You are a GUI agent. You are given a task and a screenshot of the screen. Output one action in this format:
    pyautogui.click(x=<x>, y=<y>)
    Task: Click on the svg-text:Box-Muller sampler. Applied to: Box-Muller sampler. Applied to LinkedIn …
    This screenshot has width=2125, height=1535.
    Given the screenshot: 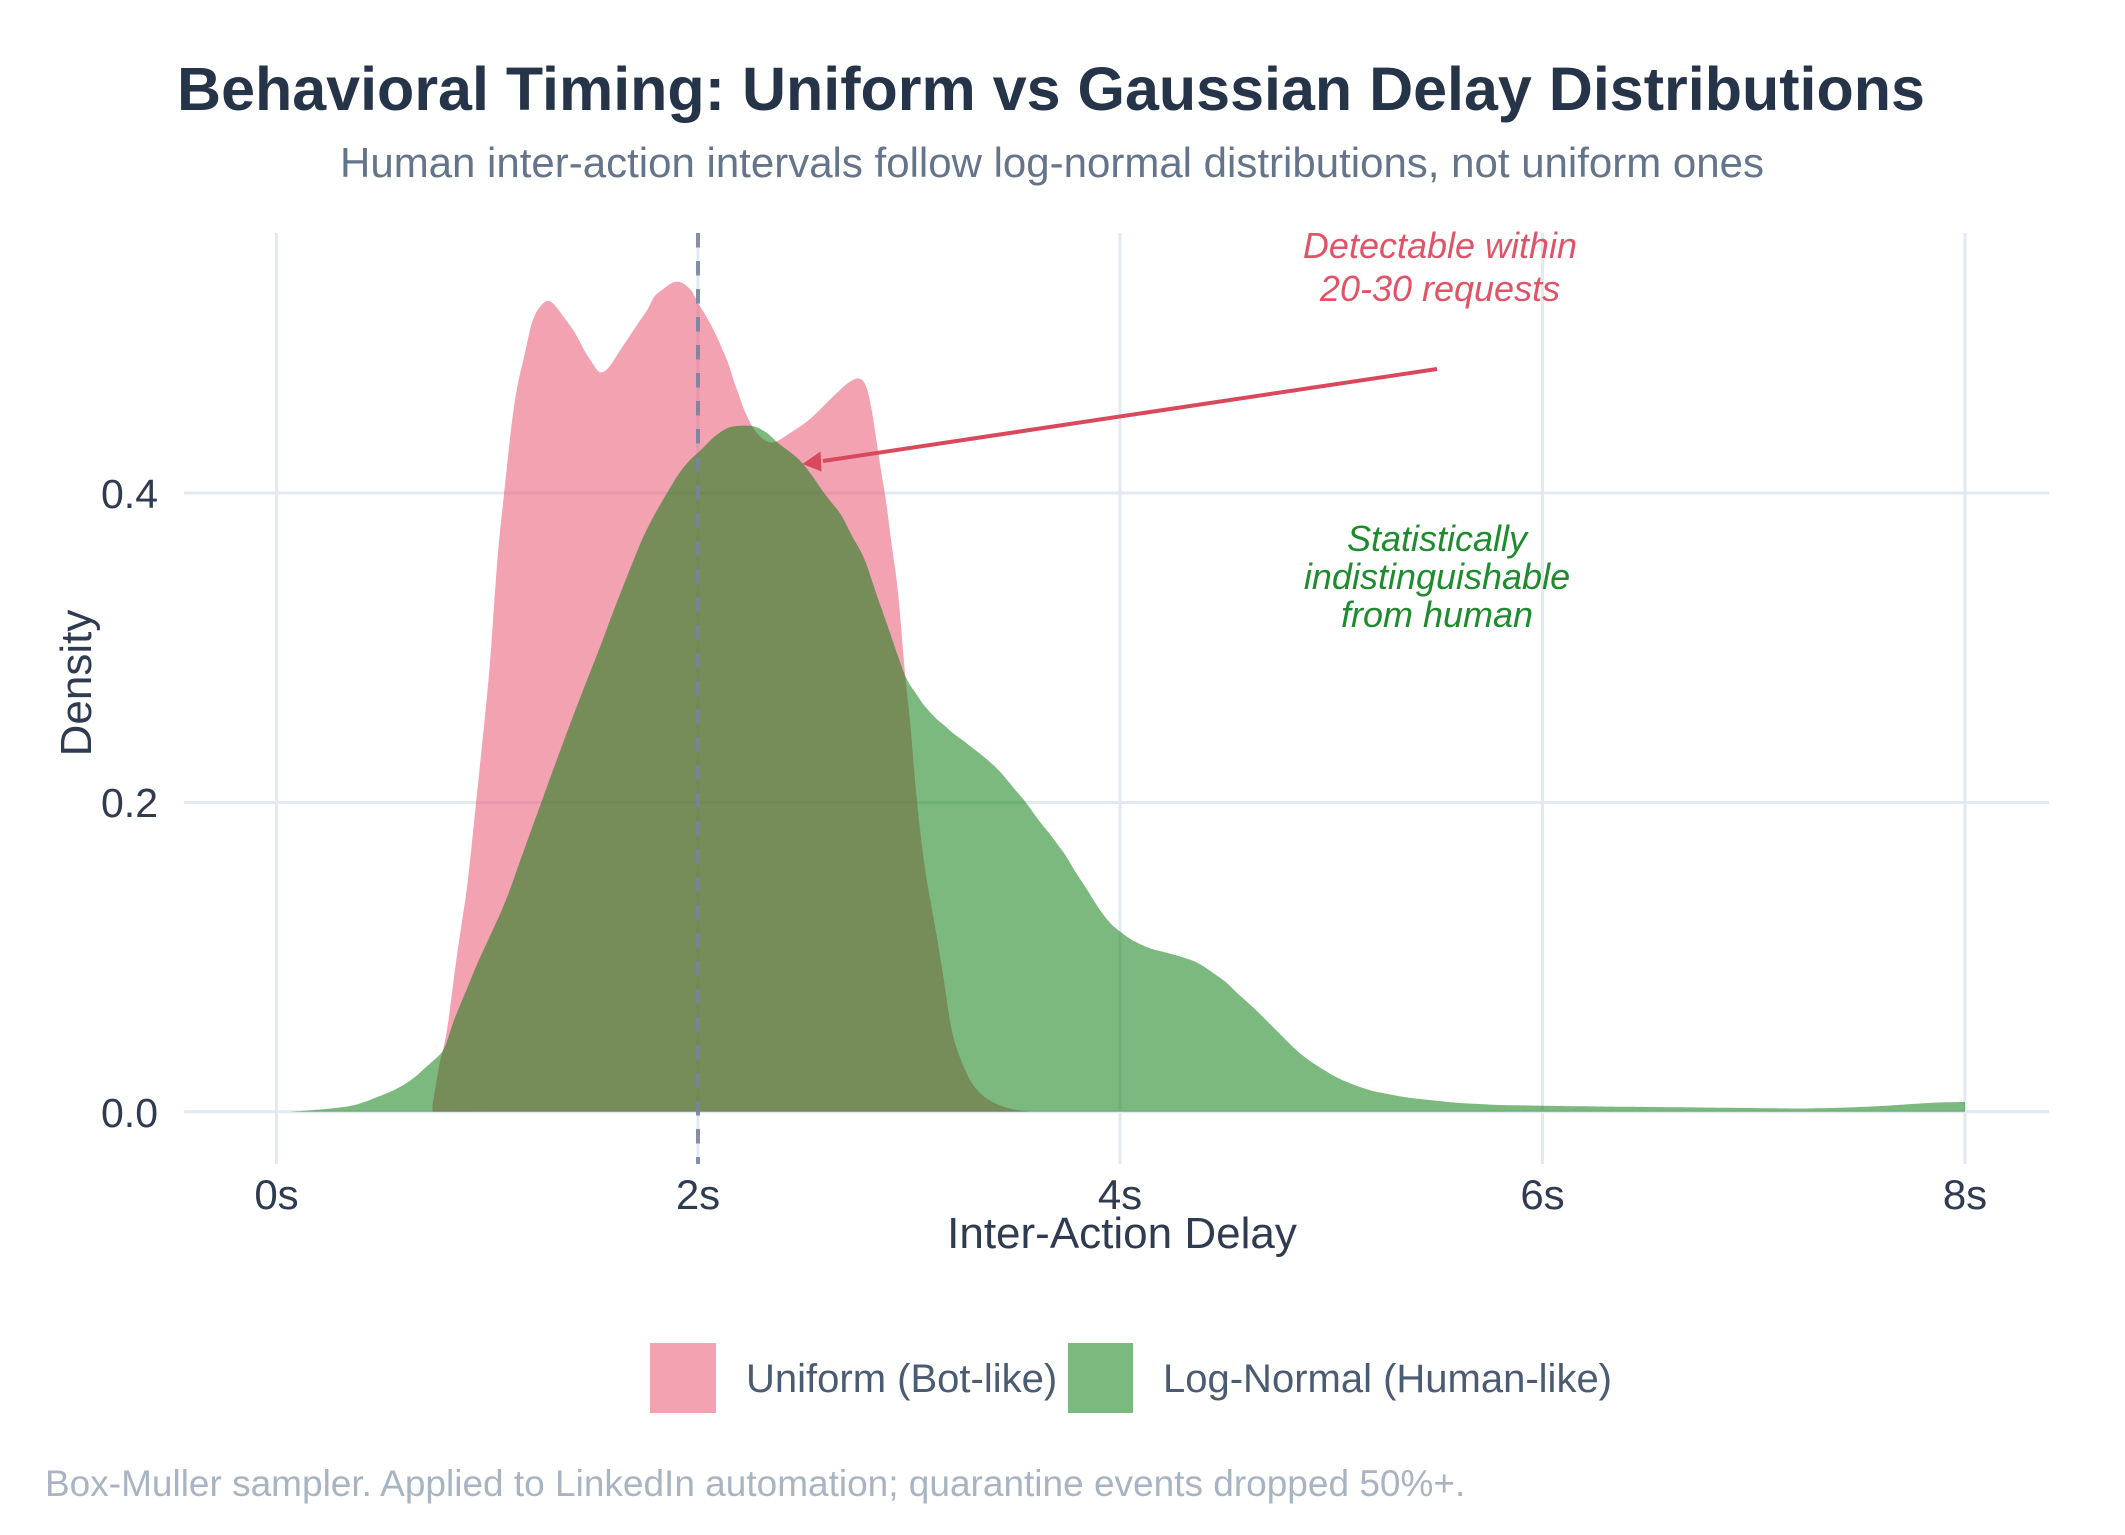 What is the action you would take?
    pyautogui.click(x=755, y=1483)
    